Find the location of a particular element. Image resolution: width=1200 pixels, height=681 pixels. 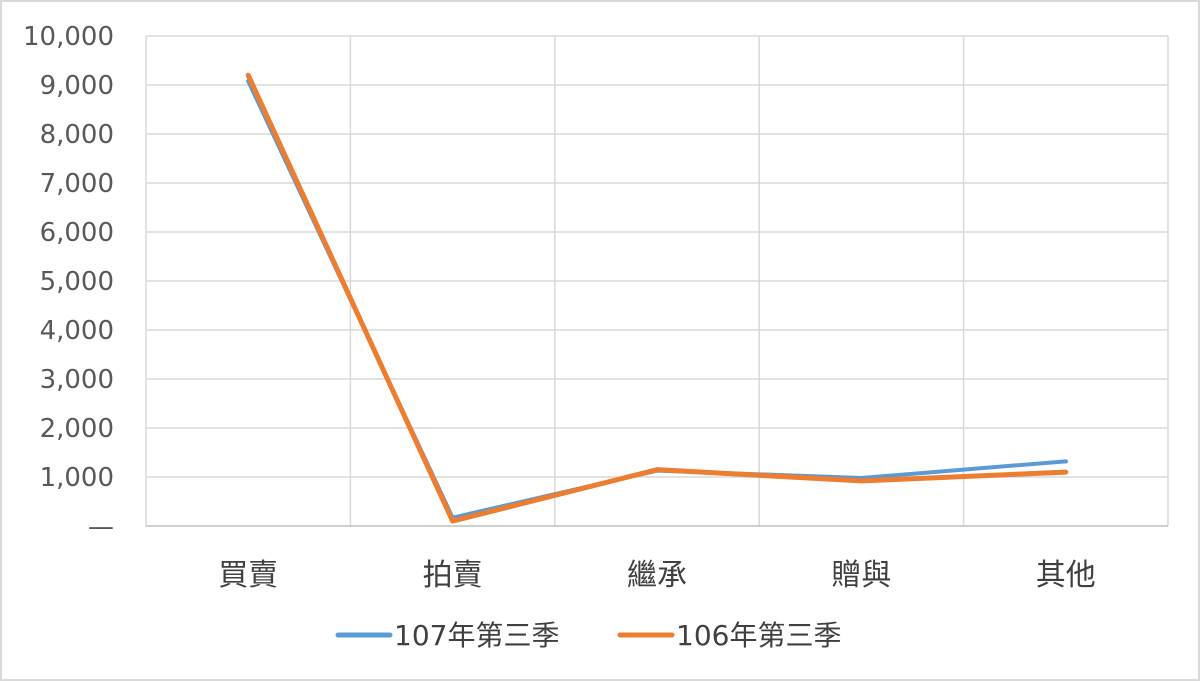

y-tick-label: 2,000 is located at coordinates (77, 429).